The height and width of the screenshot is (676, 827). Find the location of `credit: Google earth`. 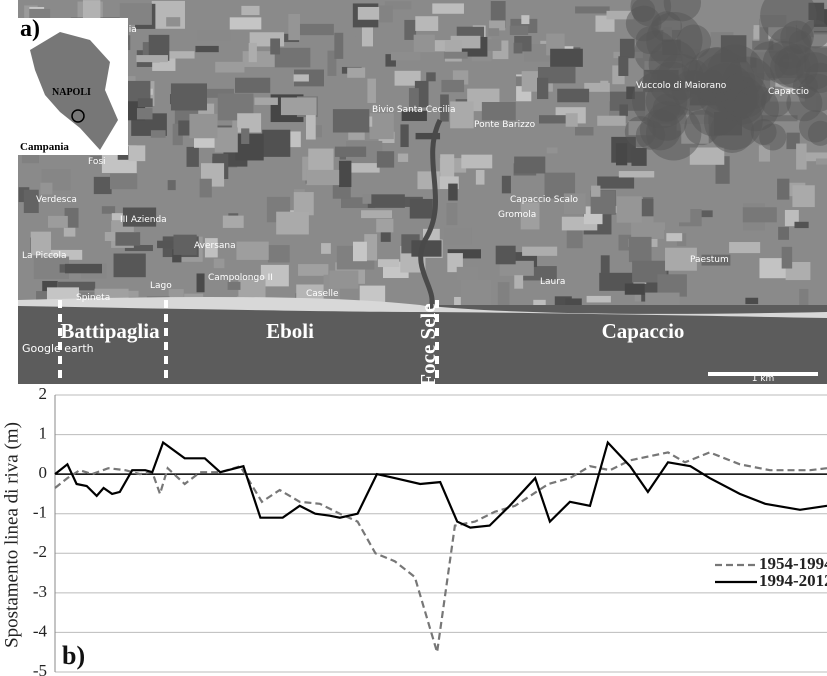

credit: Google earth is located at coordinates (58, 348).